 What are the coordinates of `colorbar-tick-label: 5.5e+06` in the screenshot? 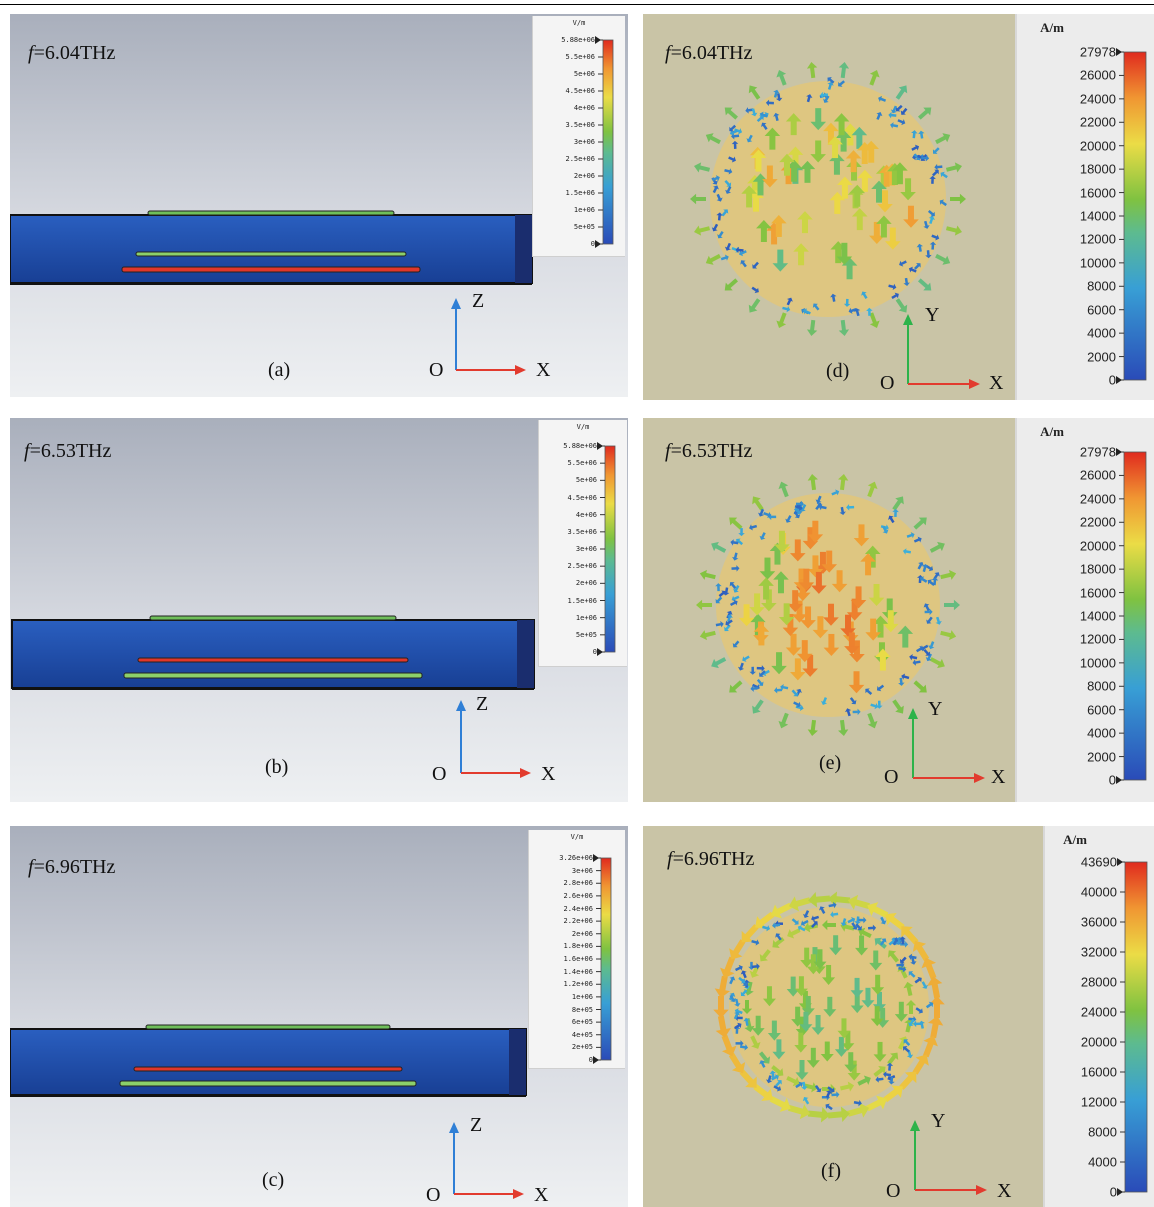 It's located at (580, 57).